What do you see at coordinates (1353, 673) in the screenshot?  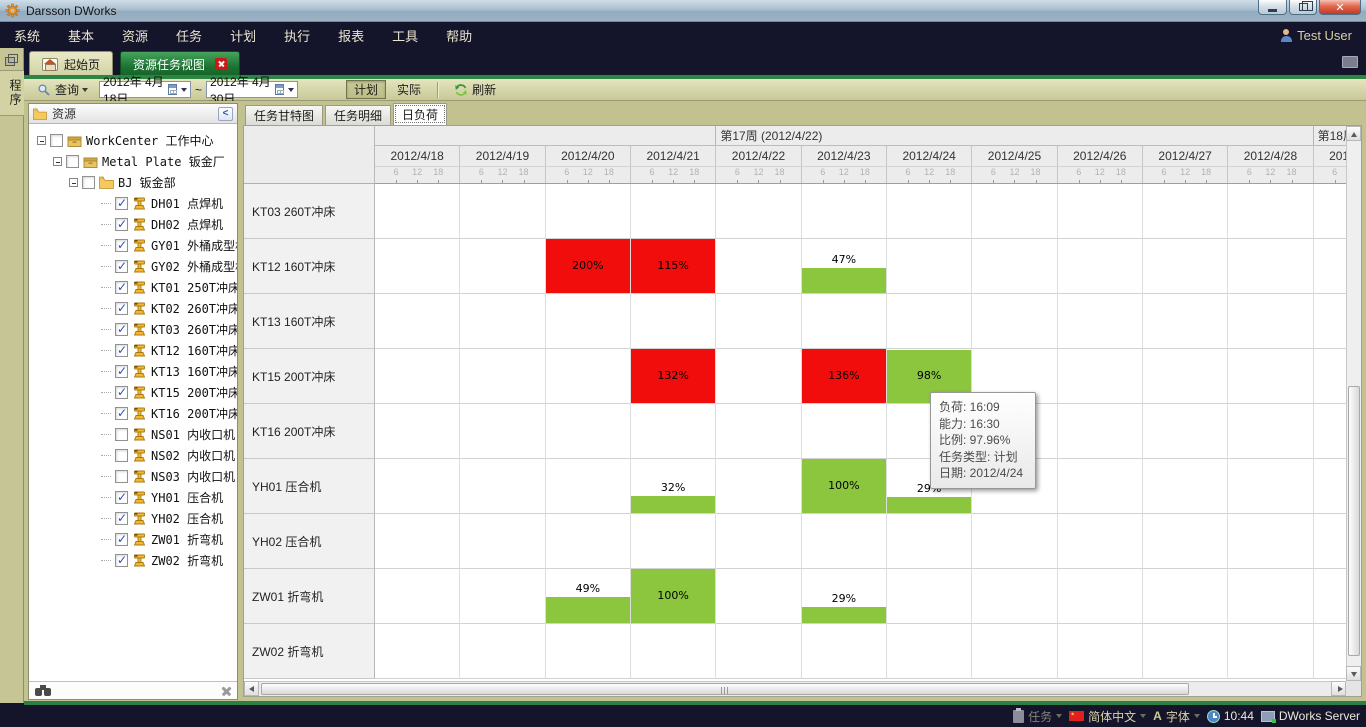 I see `scroll-down-button` at bounding box center [1353, 673].